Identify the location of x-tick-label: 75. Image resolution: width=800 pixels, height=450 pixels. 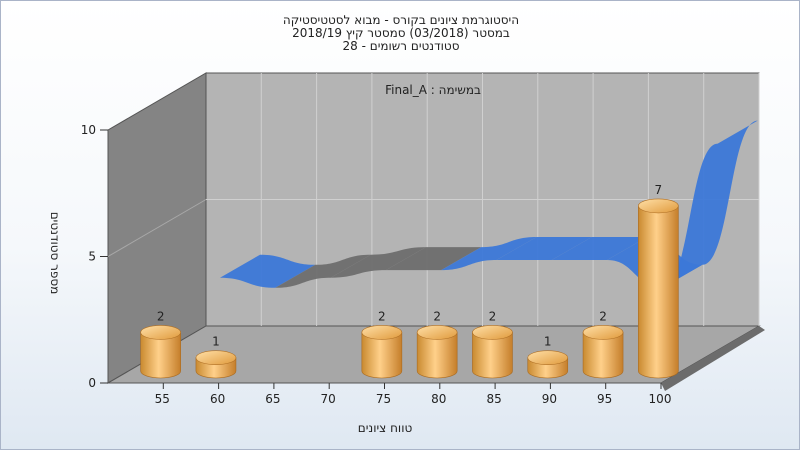
(383, 399).